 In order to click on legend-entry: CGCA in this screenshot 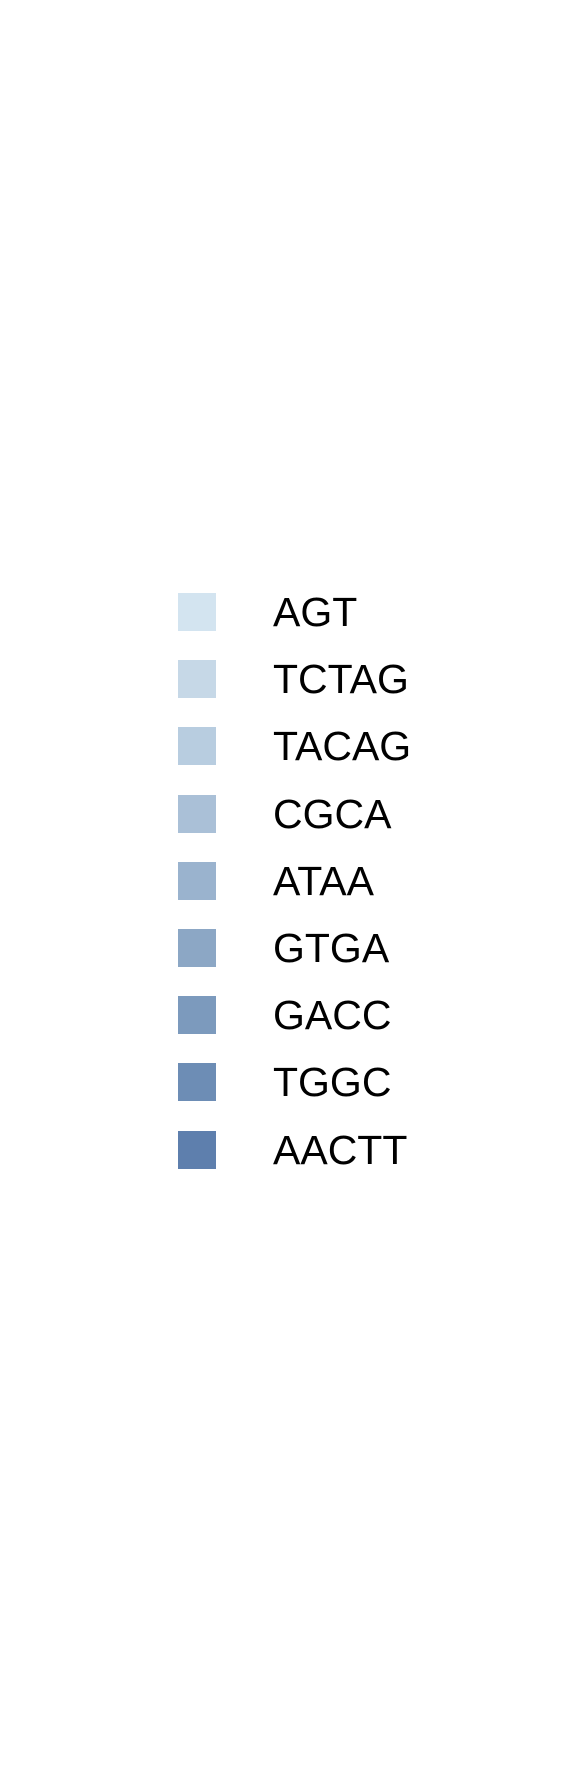, I will do `click(308, 828)`.